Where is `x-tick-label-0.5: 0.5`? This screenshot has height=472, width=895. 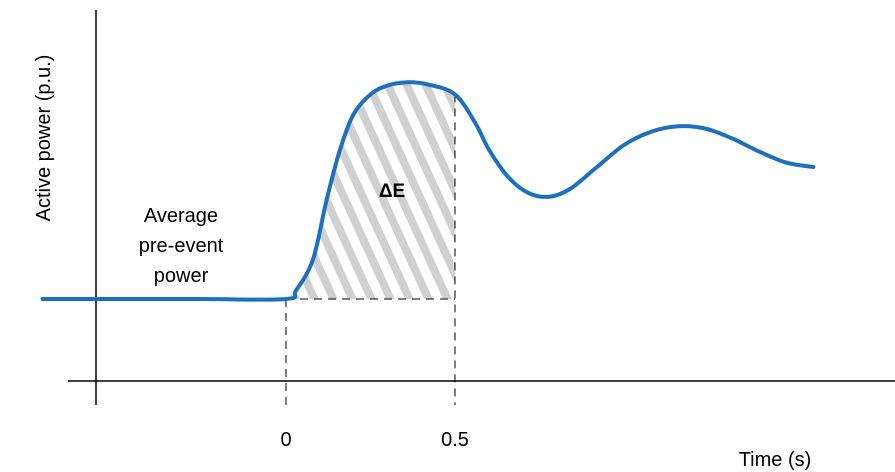
x-tick-label-0.5: 0.5 is located at coordinates (455, 440).